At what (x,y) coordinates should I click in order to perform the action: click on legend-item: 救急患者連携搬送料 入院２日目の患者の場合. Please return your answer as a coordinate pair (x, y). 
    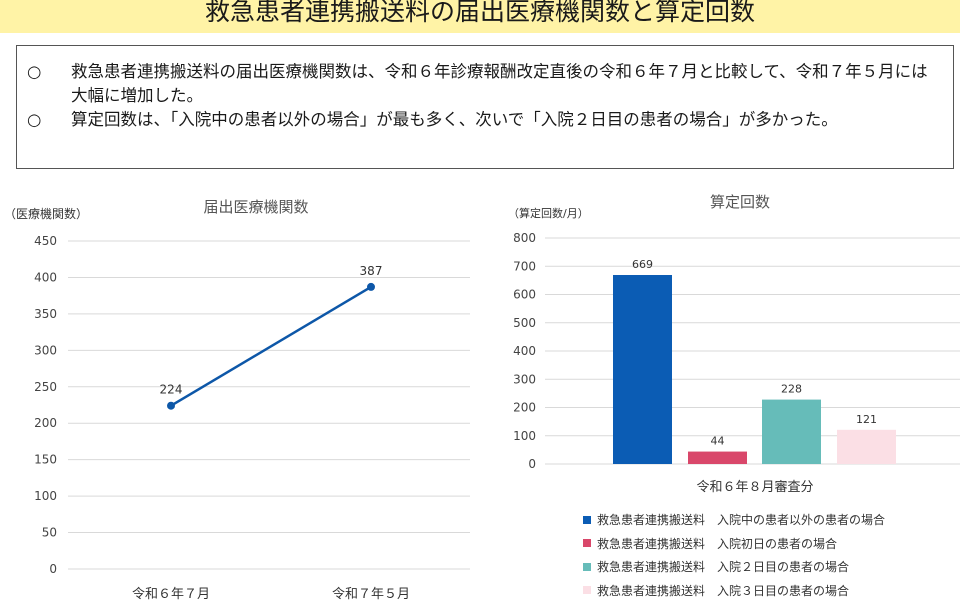
    Looking at the image, I should click on (734, 567).